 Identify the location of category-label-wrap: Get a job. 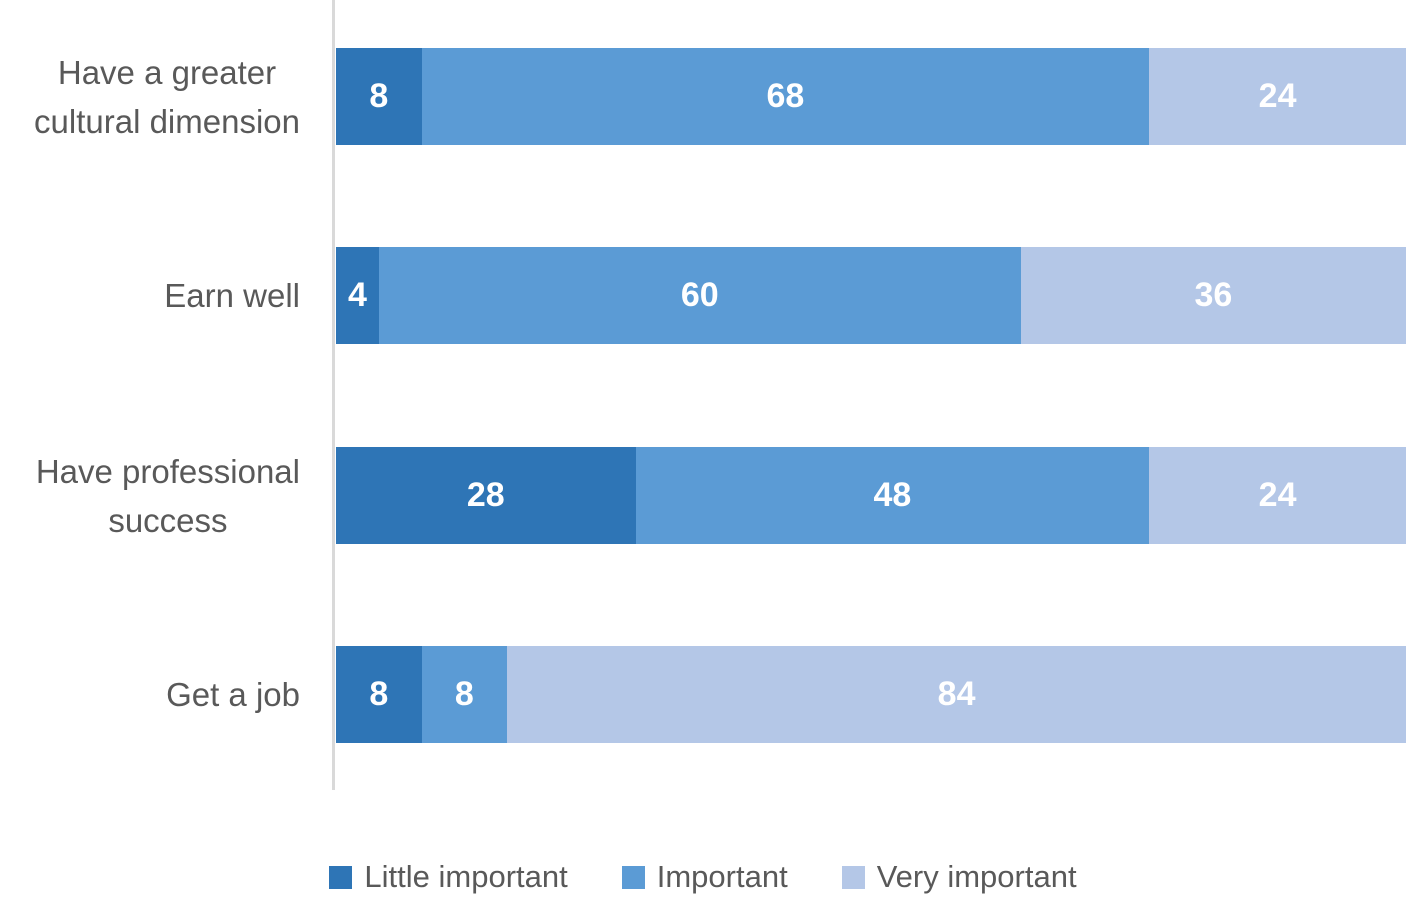
(150, 694).